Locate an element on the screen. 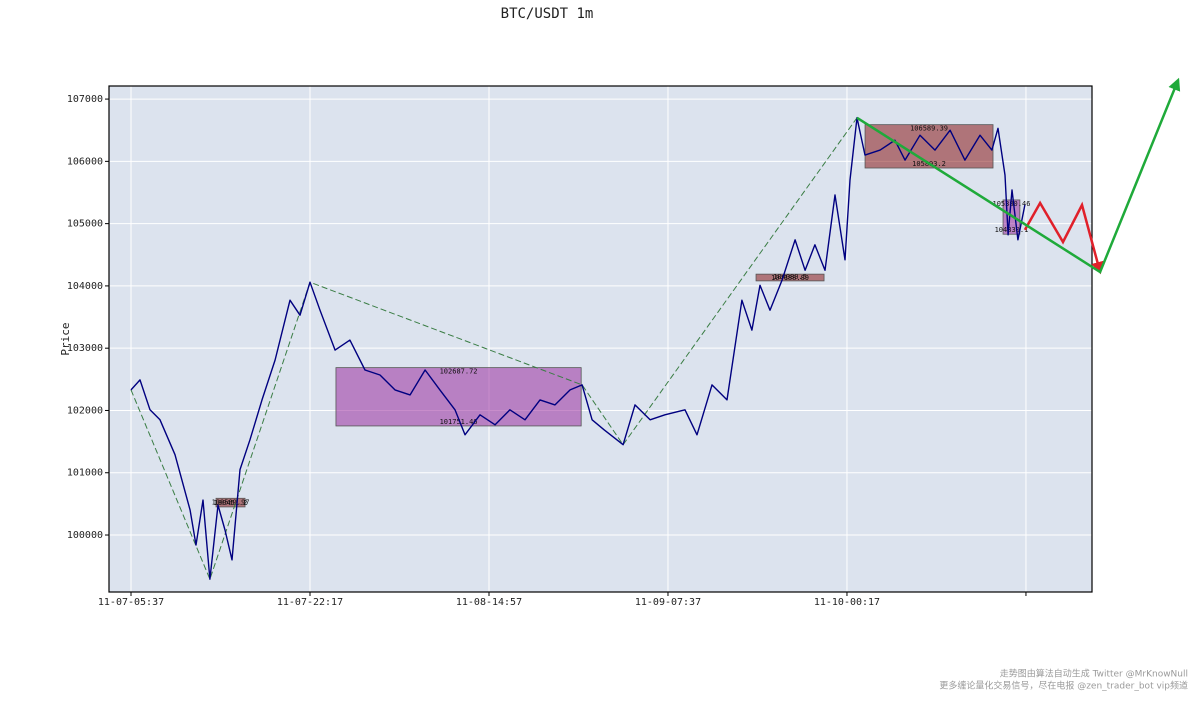 The height and width of the screenshot is (716, 1200). y-tick-label: 101000 is located at coordinates (85, 473).